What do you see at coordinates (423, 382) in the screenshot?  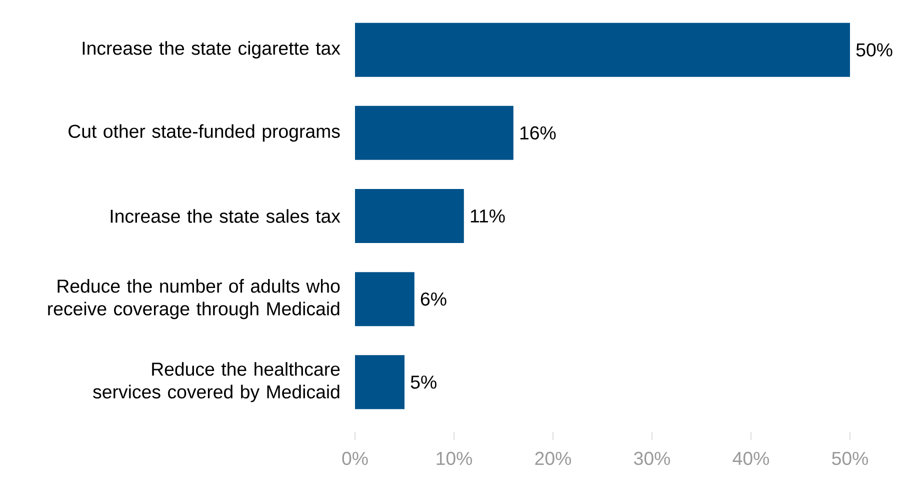 I see `data-label: 5%` at bounding box center [423, 382].